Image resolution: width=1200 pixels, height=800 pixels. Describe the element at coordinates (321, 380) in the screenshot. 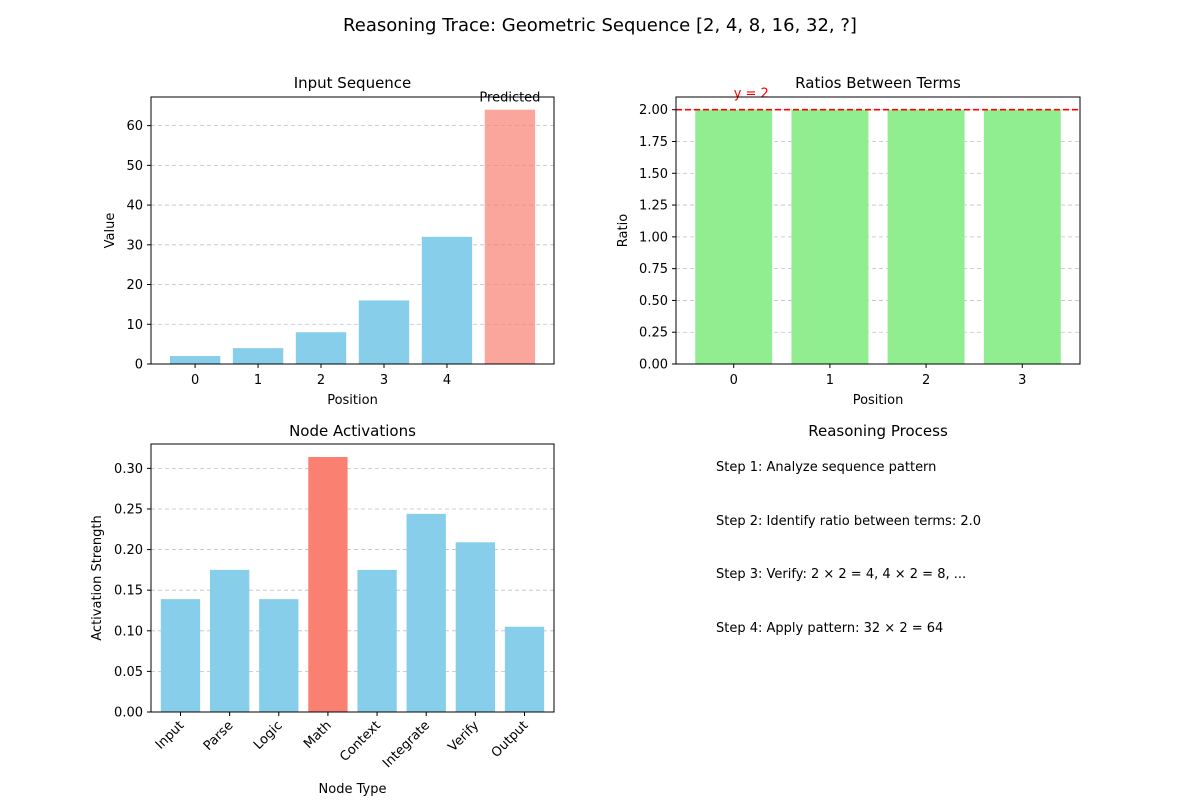

I see `seq-xtick-label: 2` at that location.